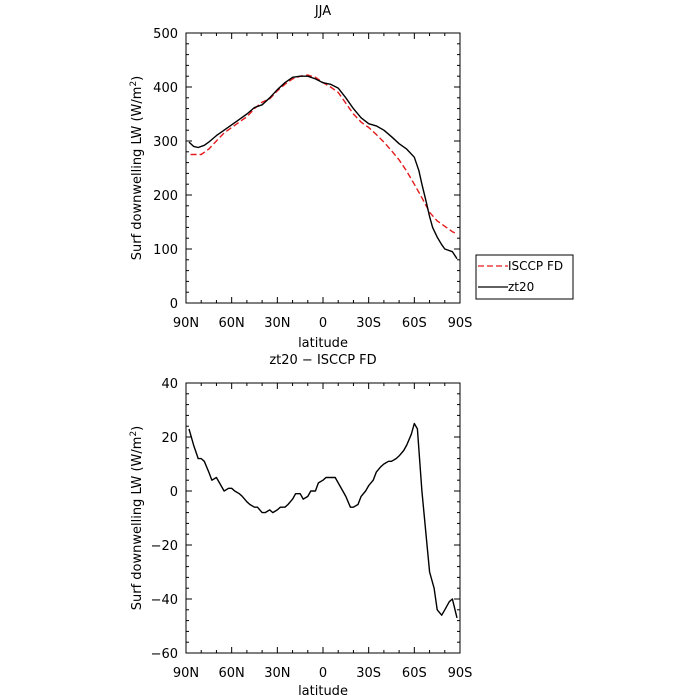 The width and height of the screenshot is (700, 700). I want to click on y-tick-label: 400, so click(165, 88).